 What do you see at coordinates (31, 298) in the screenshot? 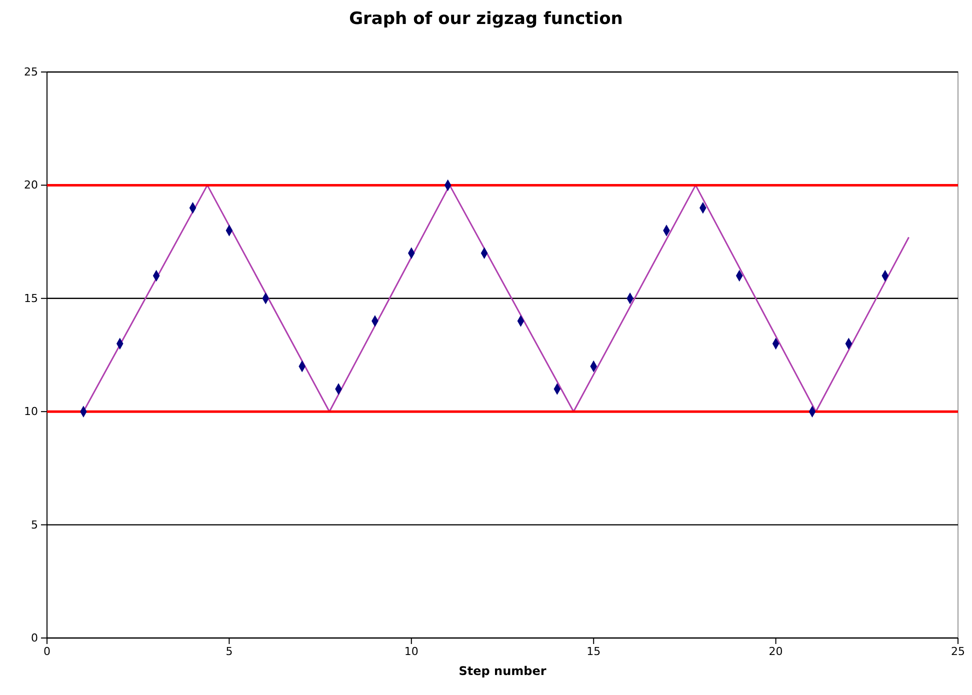
I see `y-tick-label: 15` at bounding box center [31, 298].